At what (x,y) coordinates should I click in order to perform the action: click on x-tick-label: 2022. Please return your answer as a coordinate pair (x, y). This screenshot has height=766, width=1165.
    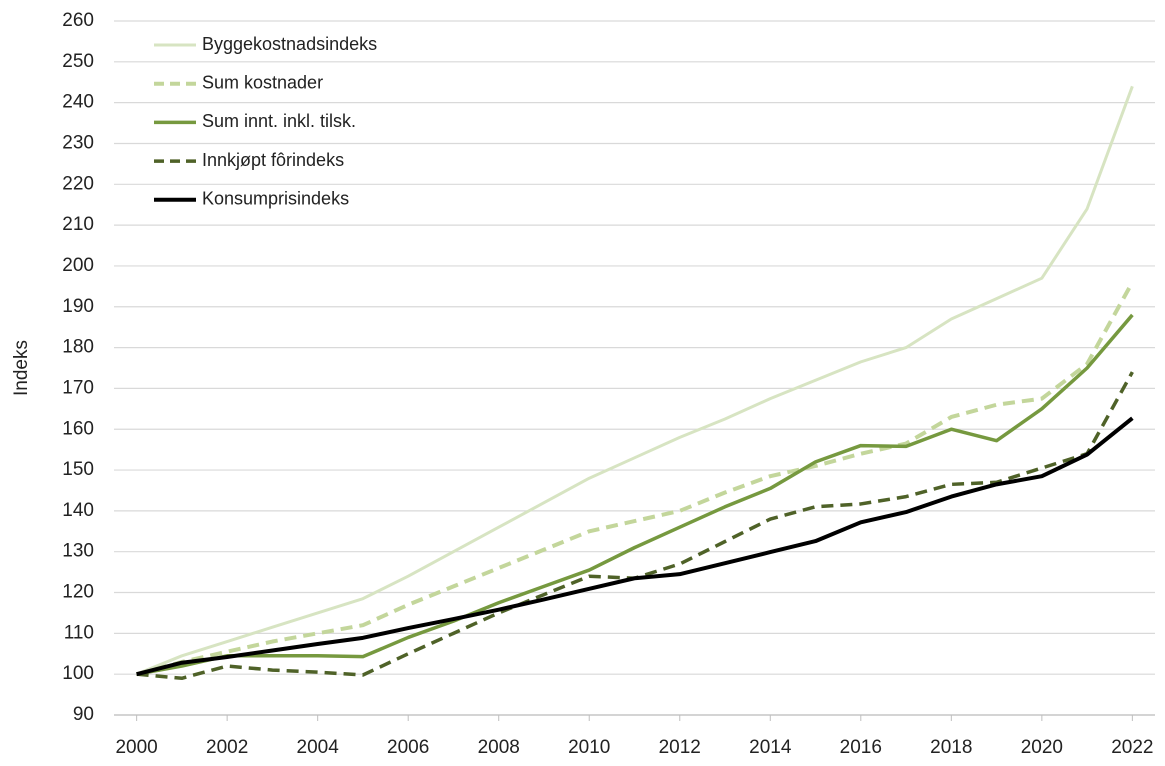
    Looking at the image, I should click on (1132, 747).